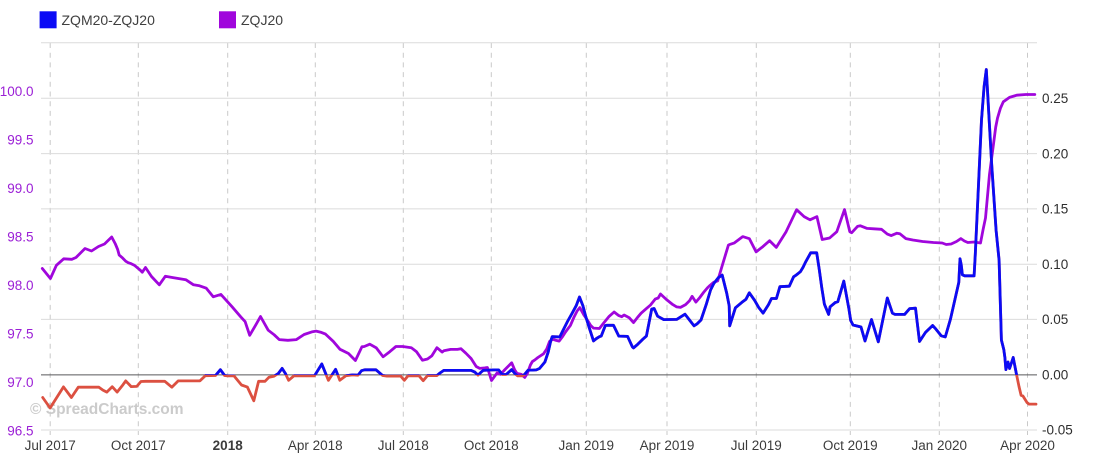 This screenshot has height=468, width=1120. What do you see at coordinates (1027, 445) in the screenshot?
I see `svg-text: Apr 2020` at bounding box center [1027, 445].